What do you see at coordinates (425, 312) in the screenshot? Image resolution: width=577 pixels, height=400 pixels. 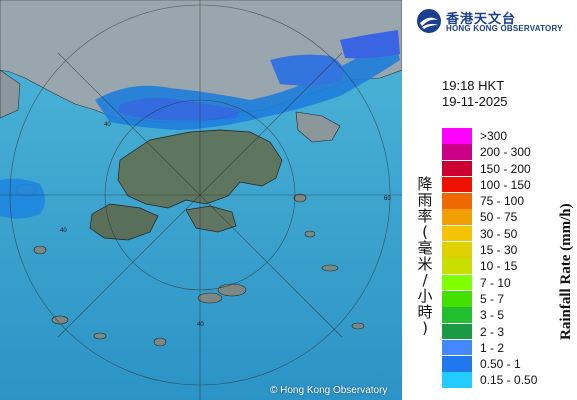 I see `legend-title-cn-char: 時` at bounding box center [425, 312].